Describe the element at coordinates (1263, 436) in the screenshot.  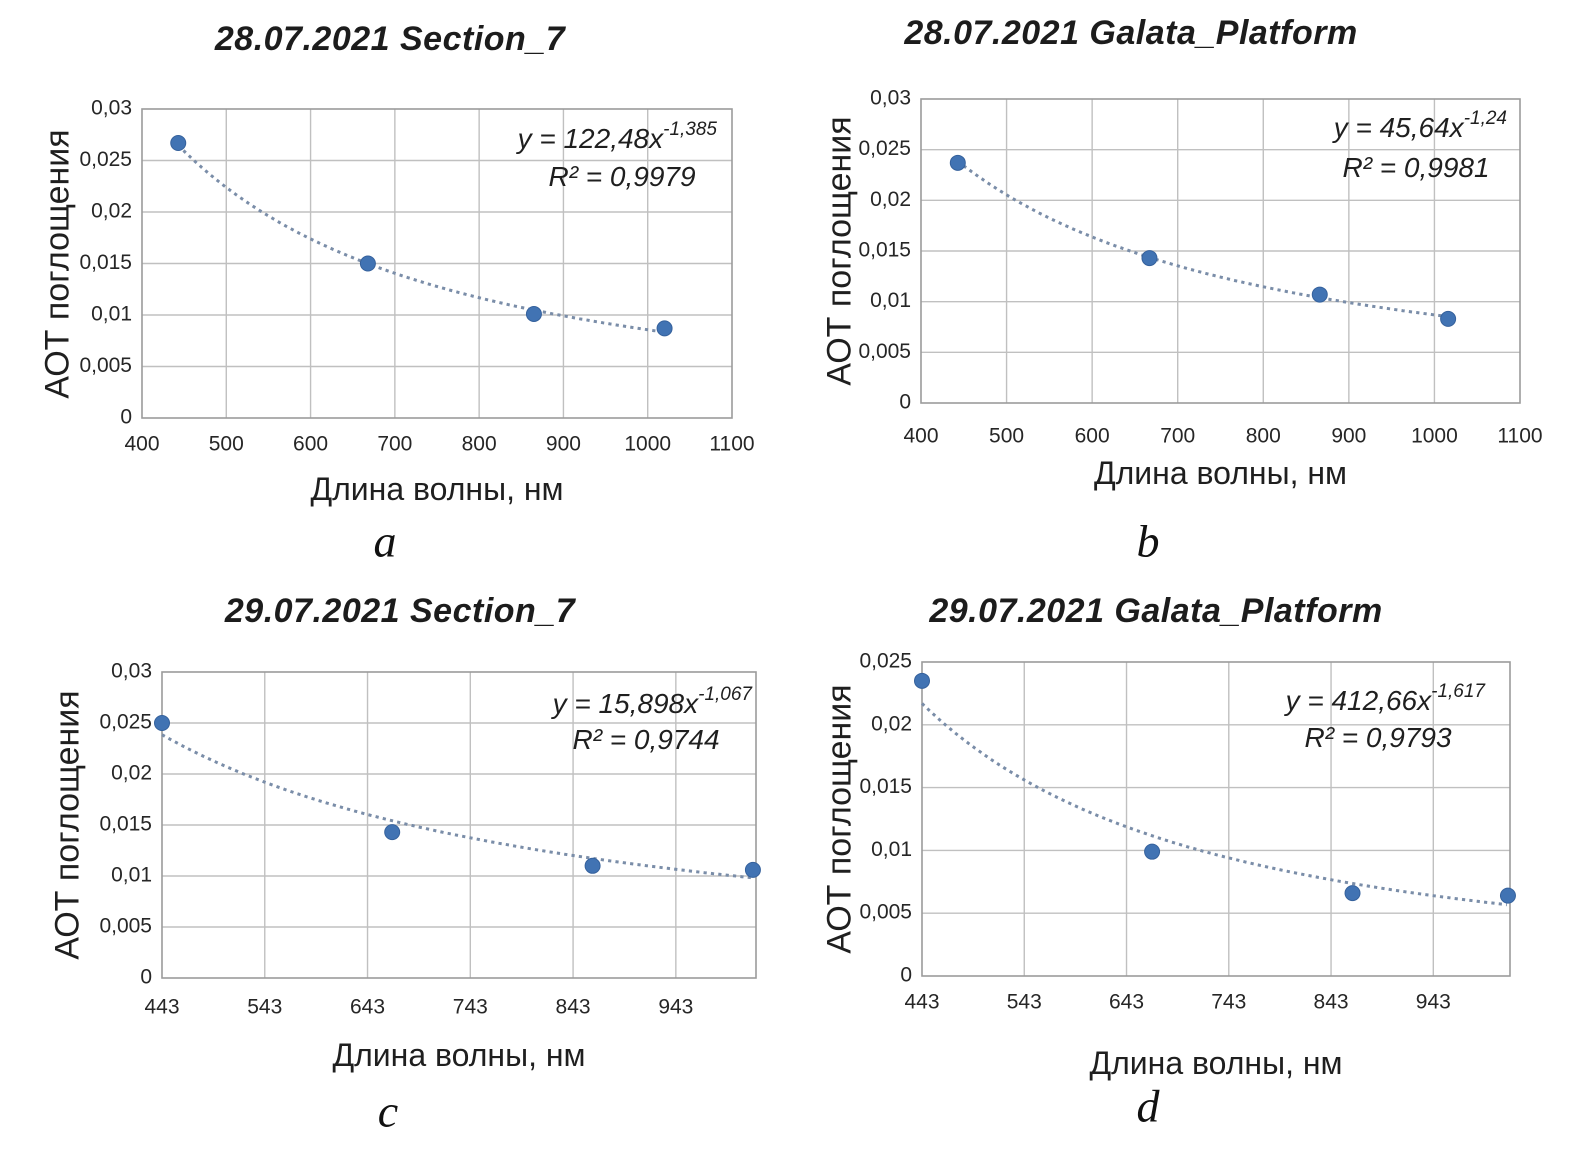
I see `svg-text: 800` at that location.